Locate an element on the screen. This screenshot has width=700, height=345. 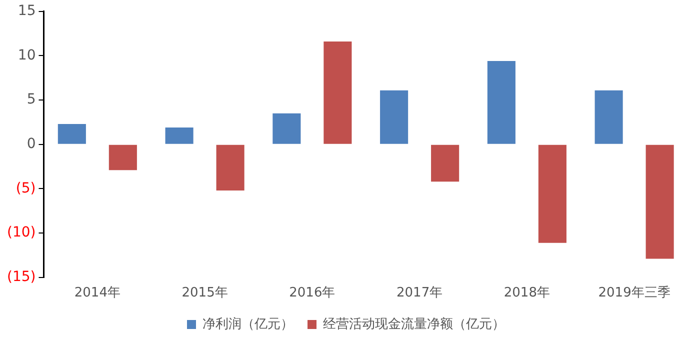
y-tick-label: 0 is located at coordinates (31, 144).